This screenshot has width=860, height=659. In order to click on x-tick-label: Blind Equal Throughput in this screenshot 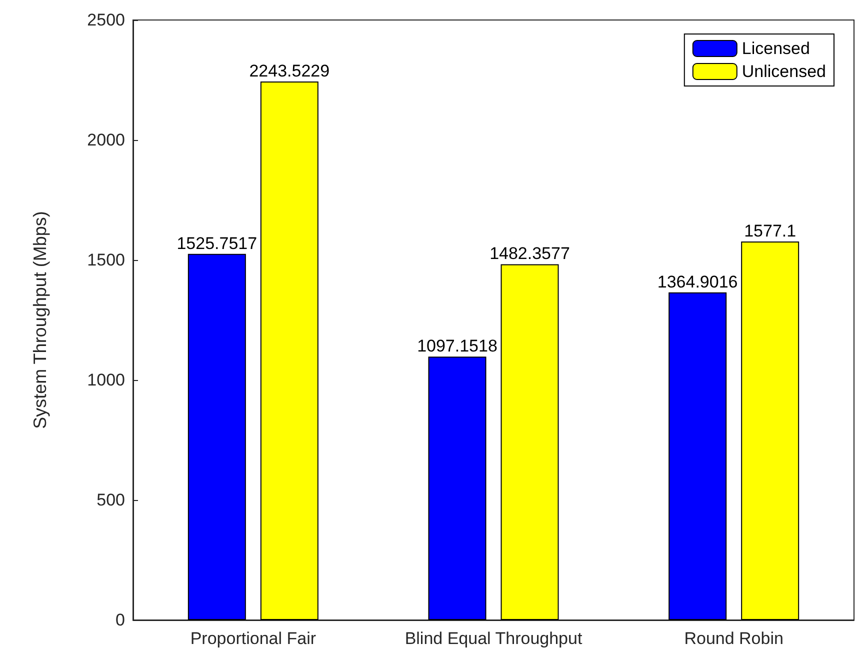, I will do `click(493, 638)`.